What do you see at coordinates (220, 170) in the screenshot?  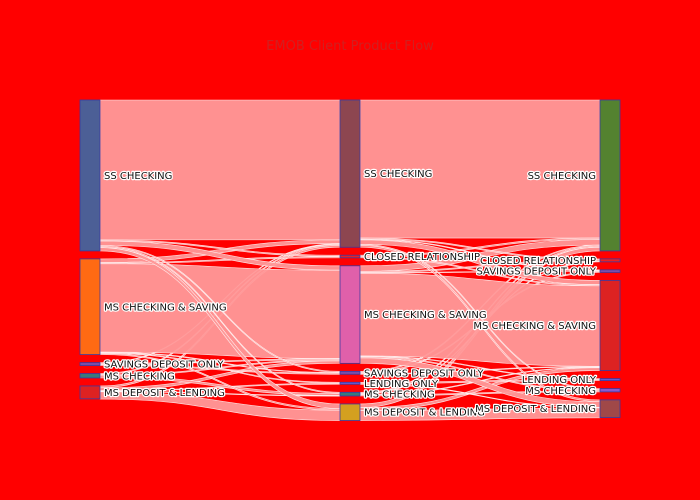 I see `flow-link-a_ss-to-b_ss` at bounding box center [220, 170].